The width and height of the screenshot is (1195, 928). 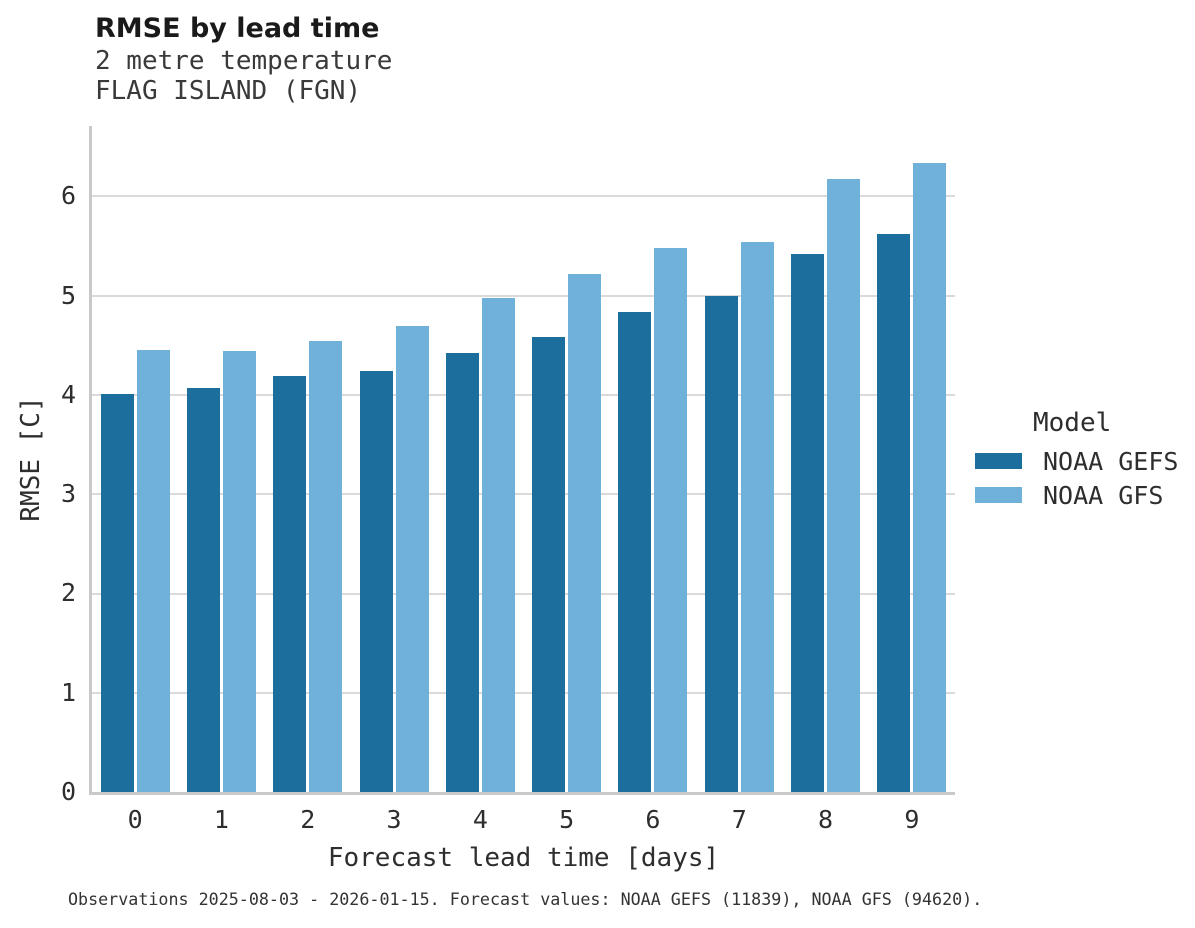 I want to click on x-tick-labels: 0 1 2 3 4 5 6 7 8 9, so click(x=523, y=820).